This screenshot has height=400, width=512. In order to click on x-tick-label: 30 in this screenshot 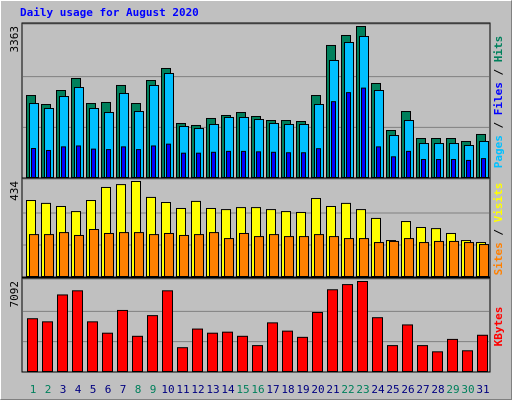, I will do `click(467, 389)`.